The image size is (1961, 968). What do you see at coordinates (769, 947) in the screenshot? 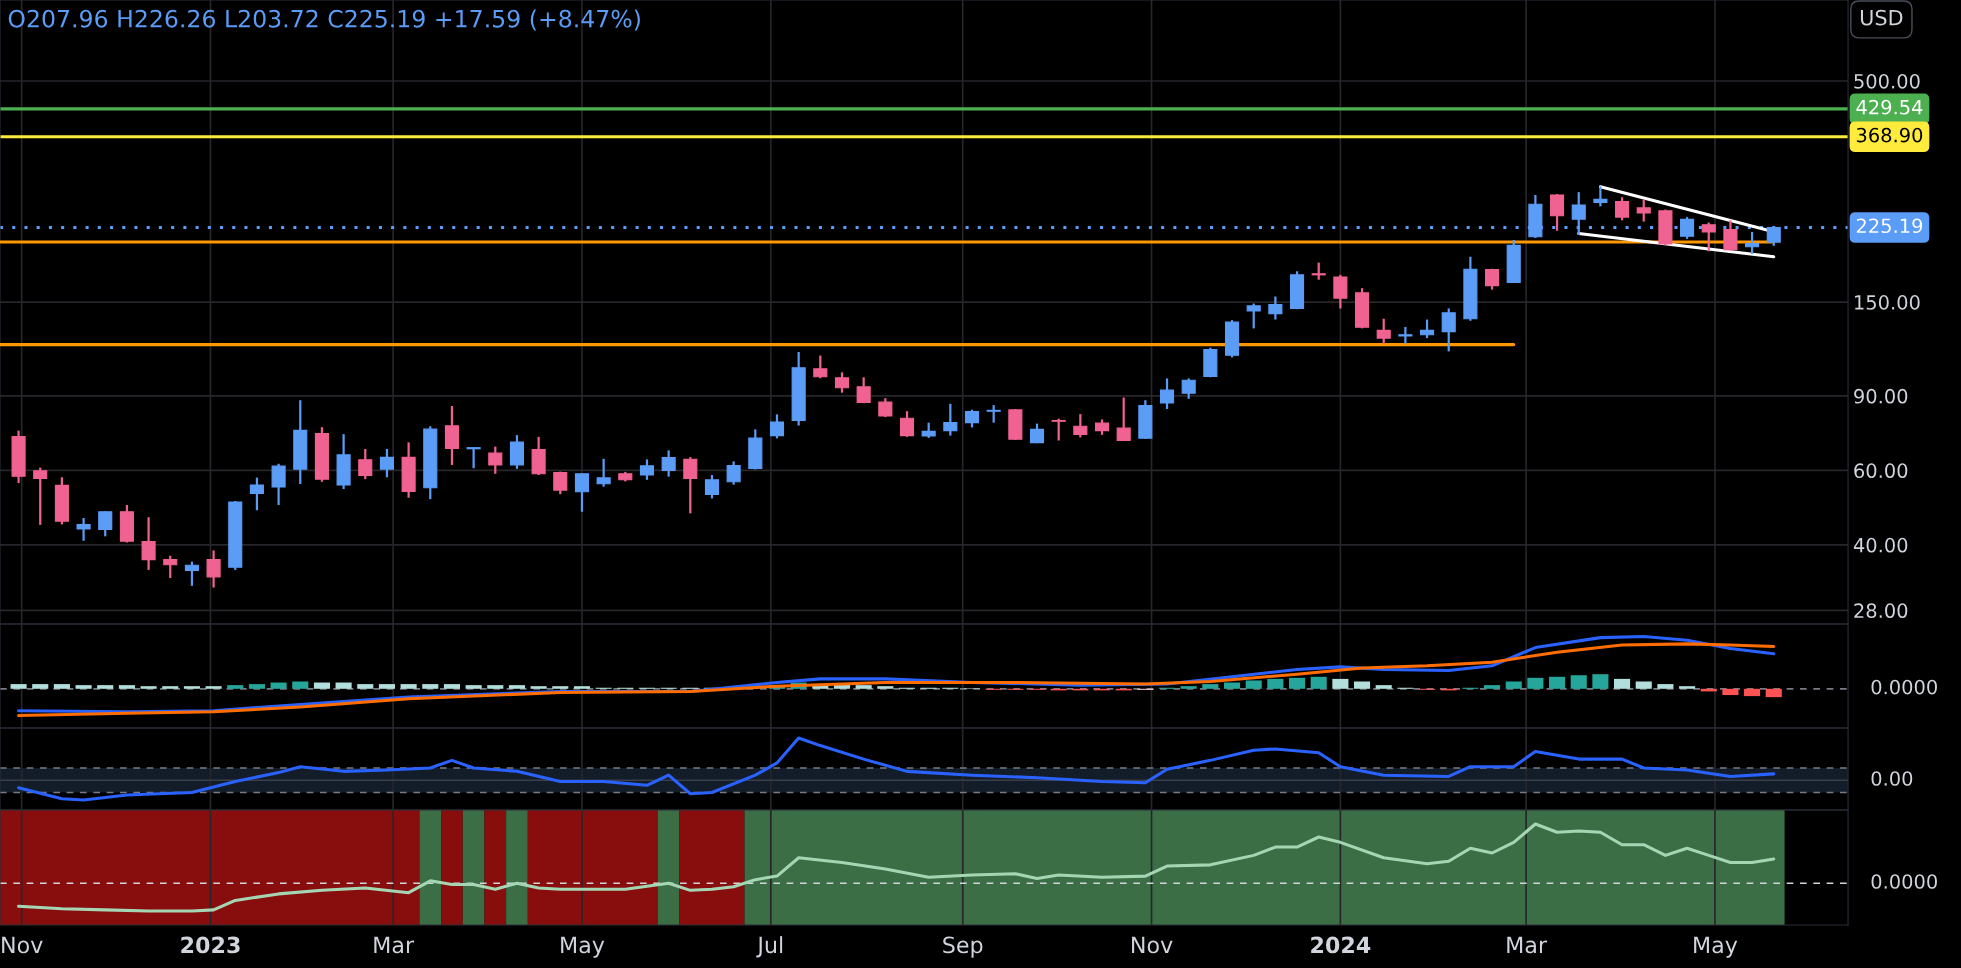
I see `x-tick-label: Jul` at bounding box center [769, 947].